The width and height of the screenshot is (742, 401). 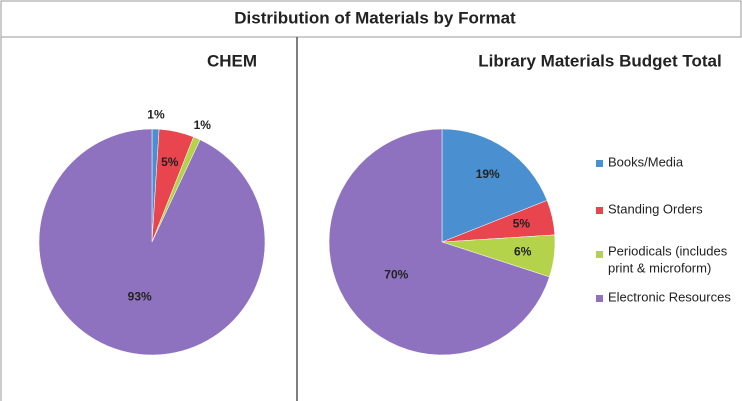 What do you see at coordinates (523, 251) in the screenshot?
I see `data-label: 6%` at bounding box center [523, 251].